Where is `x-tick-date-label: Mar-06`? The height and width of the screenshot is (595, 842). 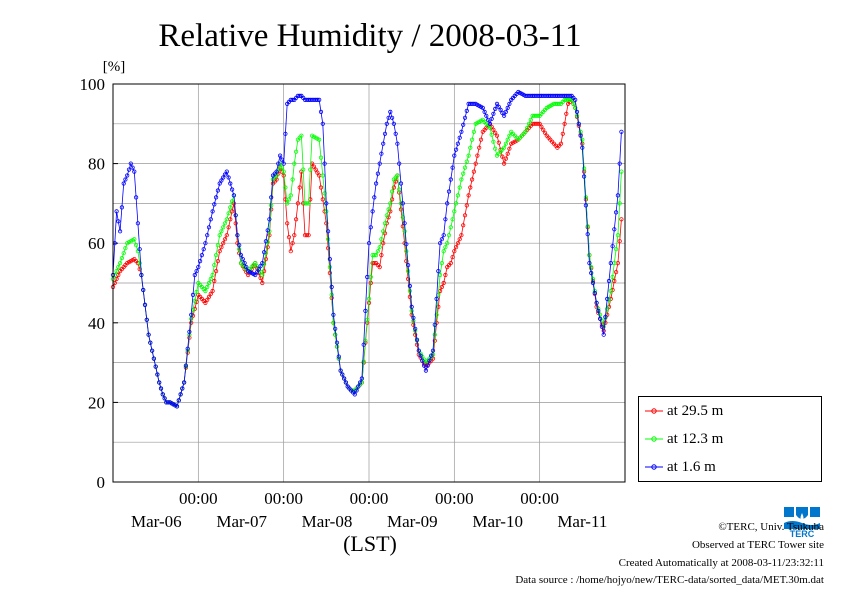
x-tick-date-label: Mar-06 is located at coordinates (156, 521).